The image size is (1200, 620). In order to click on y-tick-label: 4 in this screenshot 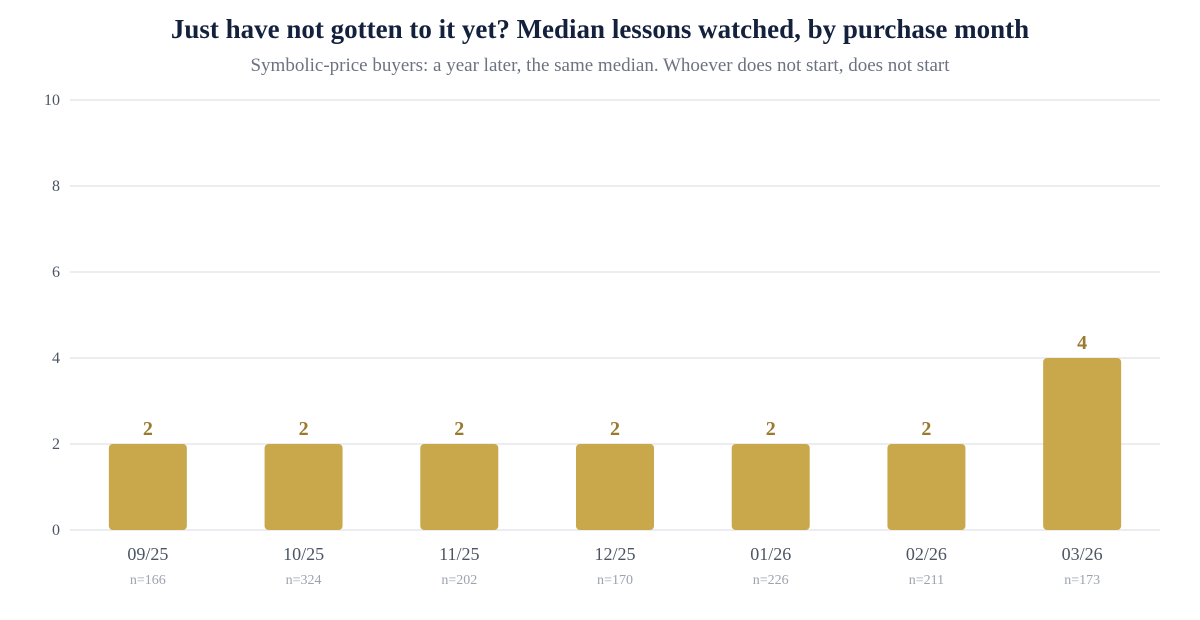, I will do `click(56, 358)`.